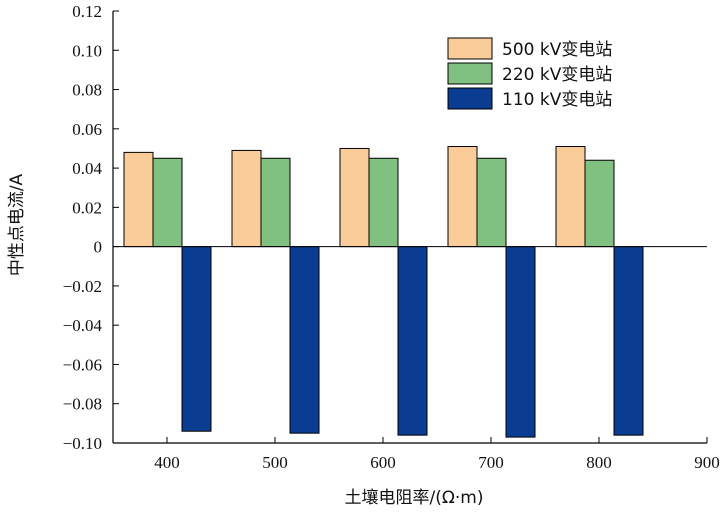  Describe the element at coordinates (82, 286) in the screenshot. I see `y-tick-label: −0.02` at that location.